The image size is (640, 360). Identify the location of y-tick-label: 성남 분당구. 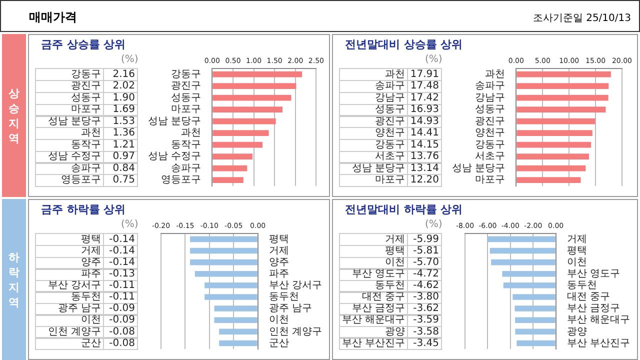
(479, 168).